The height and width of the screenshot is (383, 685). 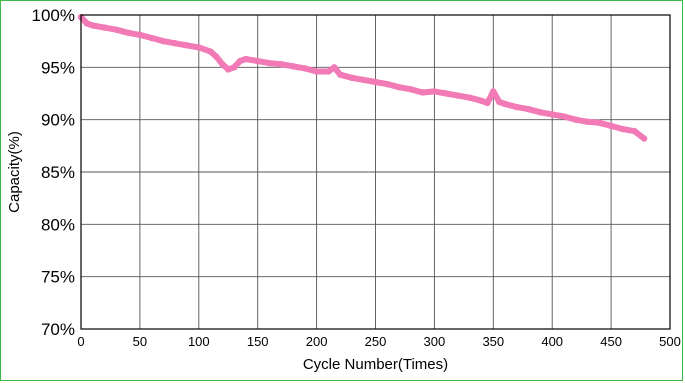 What do you see at coordinates (317, 341) in the screenshot?
I see `x-tick-label: 200` at bounding box center [317, 341].